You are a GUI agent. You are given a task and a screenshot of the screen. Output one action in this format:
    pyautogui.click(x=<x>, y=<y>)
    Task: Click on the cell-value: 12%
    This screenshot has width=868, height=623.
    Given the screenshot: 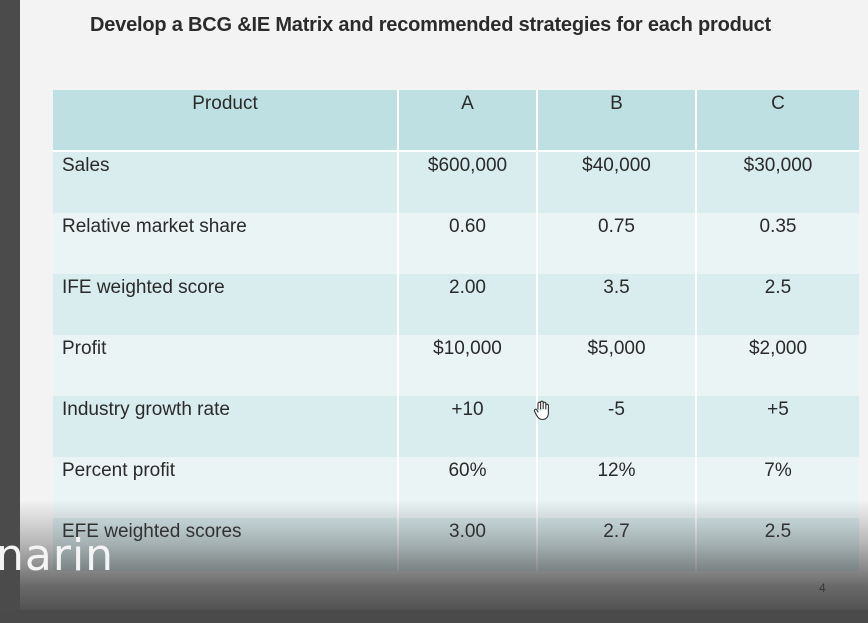 What is the action you would take?
    pyautogui.click(x=617, y=487)
    